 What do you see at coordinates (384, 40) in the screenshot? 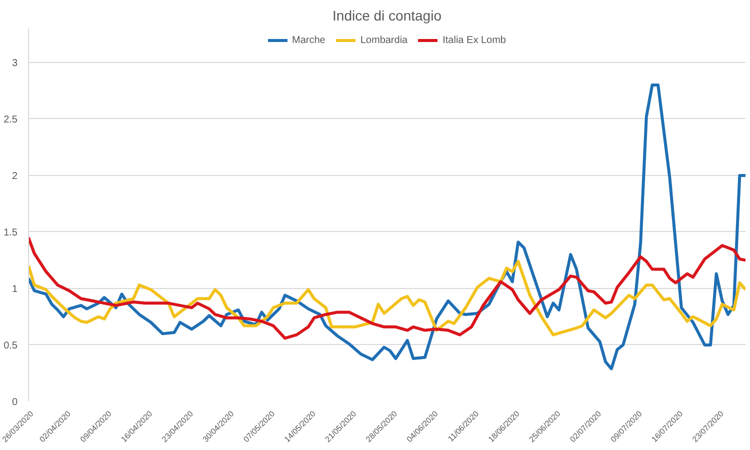
I see `legend-label: Lombardia` at bounding box center [384, 40].